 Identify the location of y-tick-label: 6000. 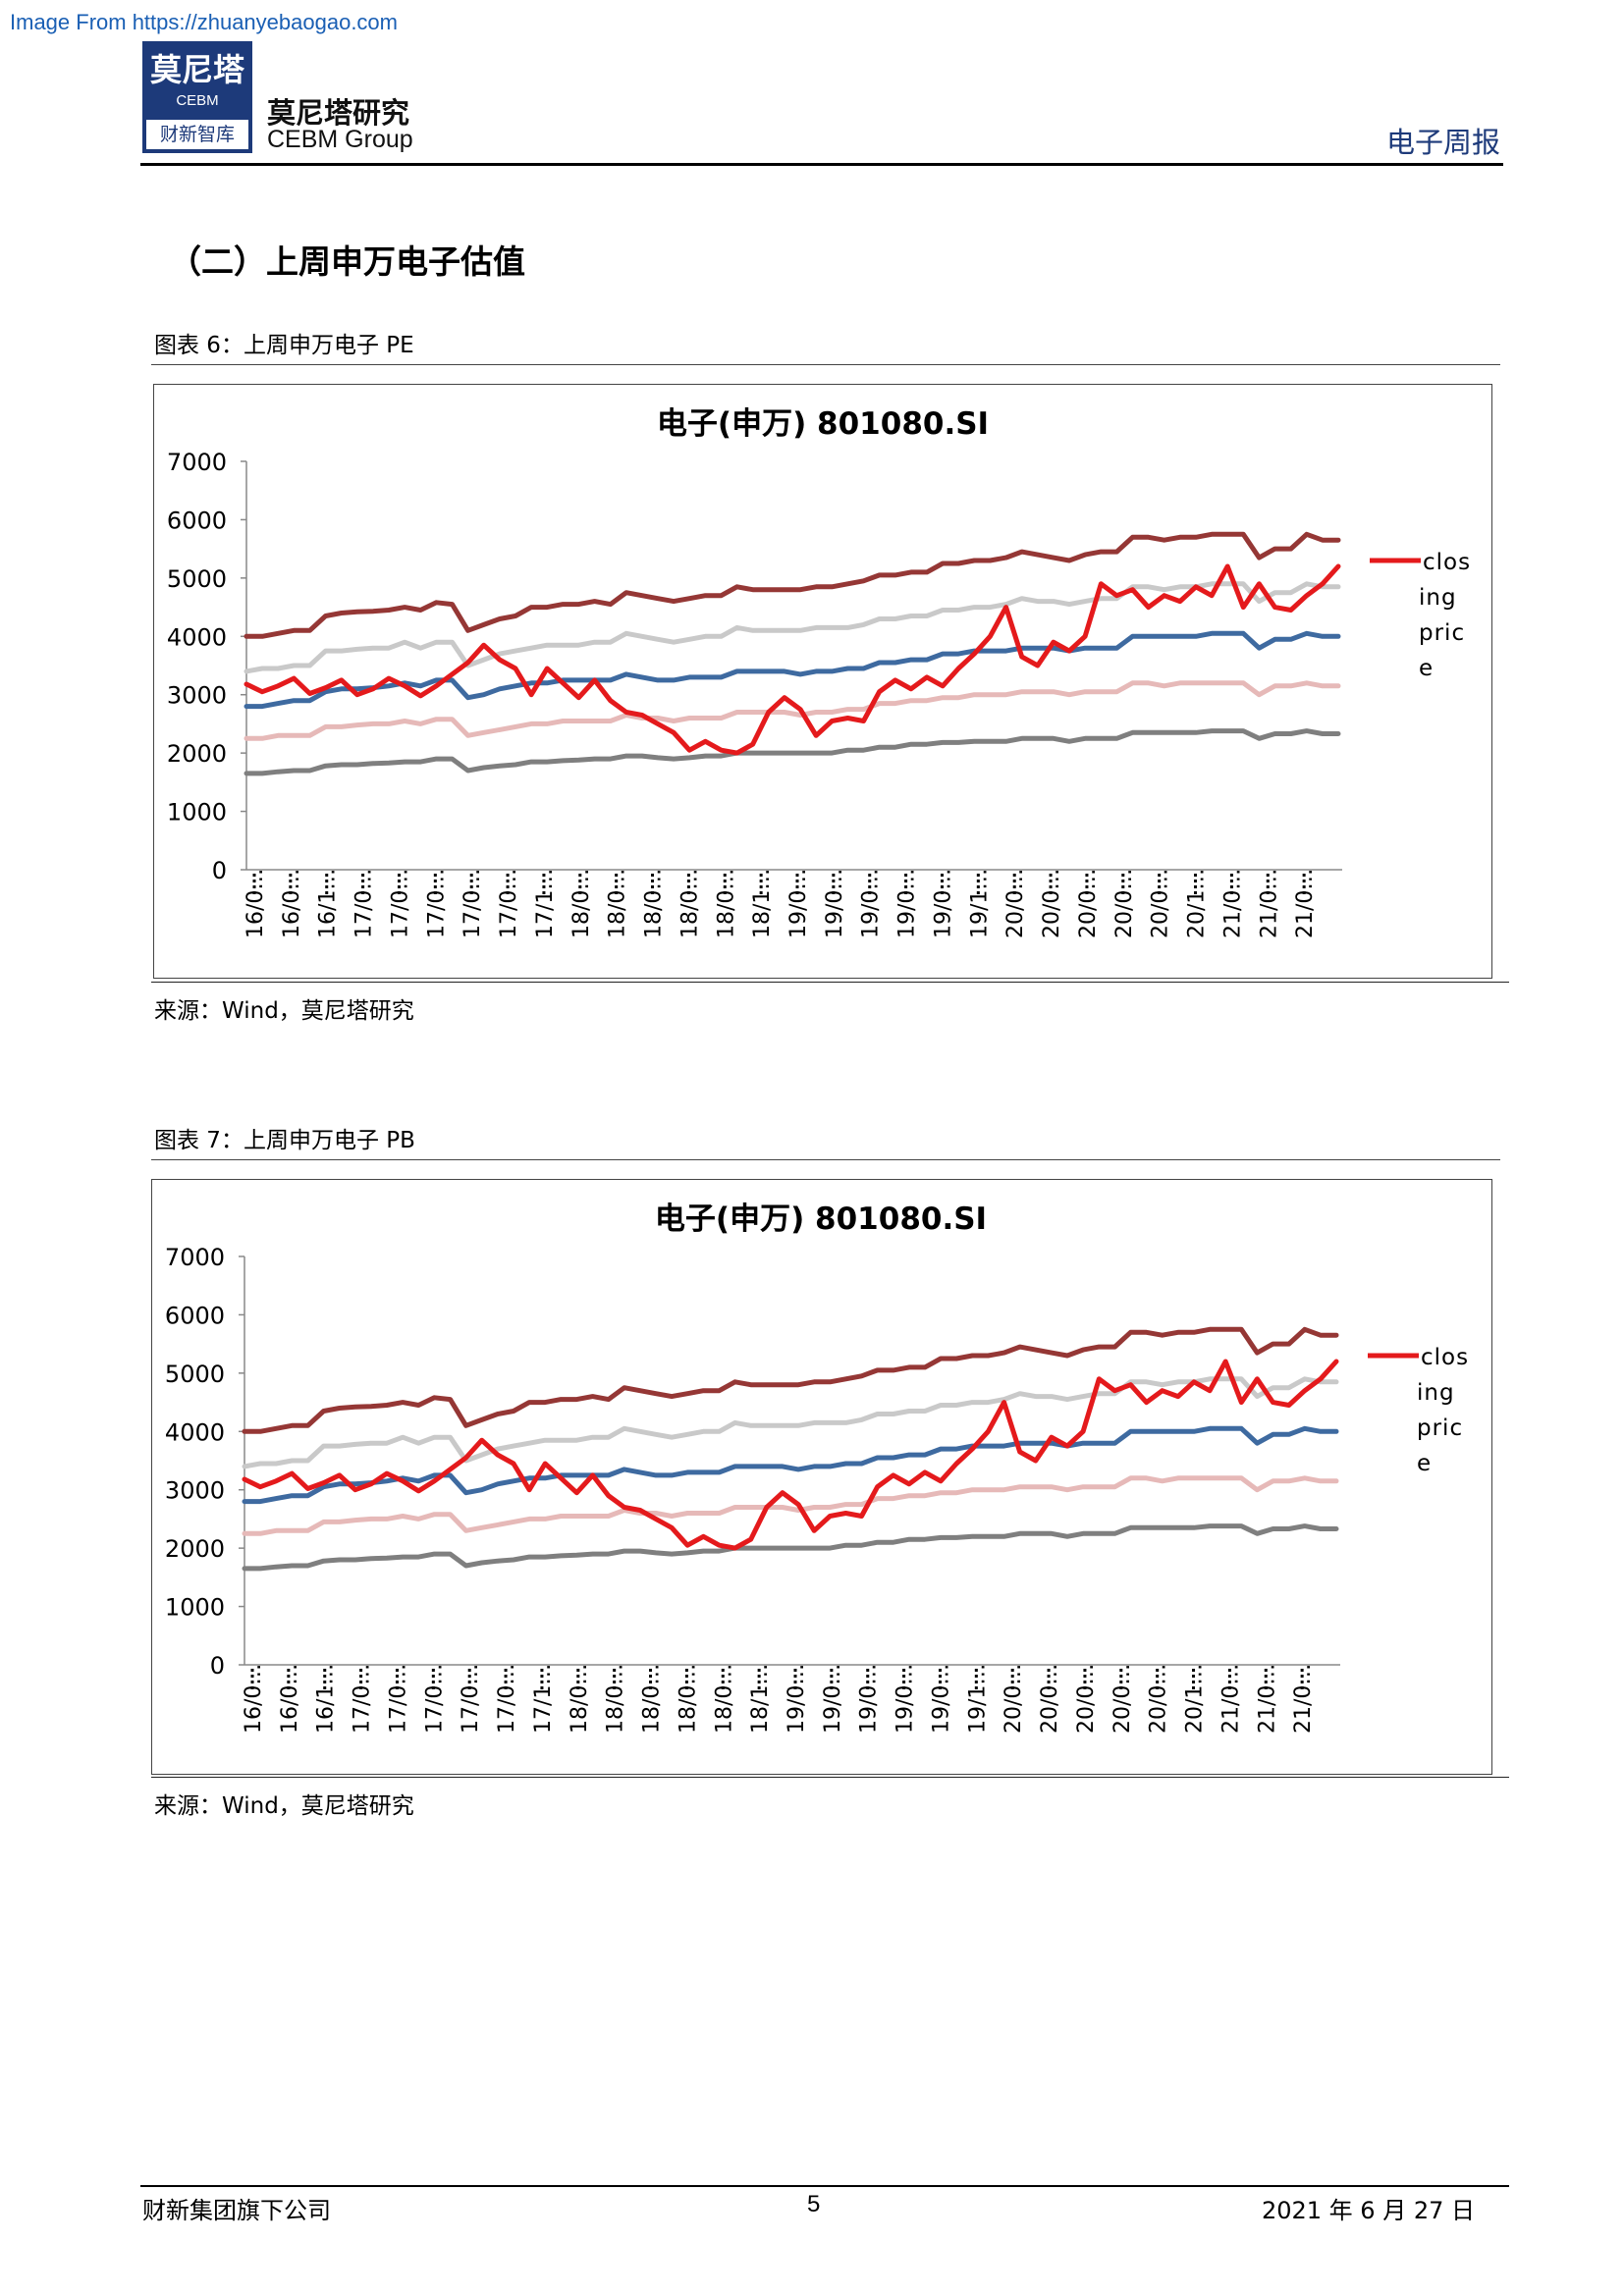
(197, 520).